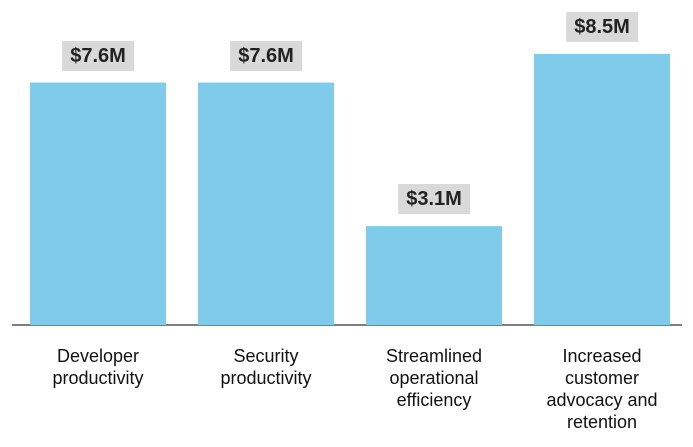  I want to click on x-tick-label: Developer productivity, so click(98, 367).